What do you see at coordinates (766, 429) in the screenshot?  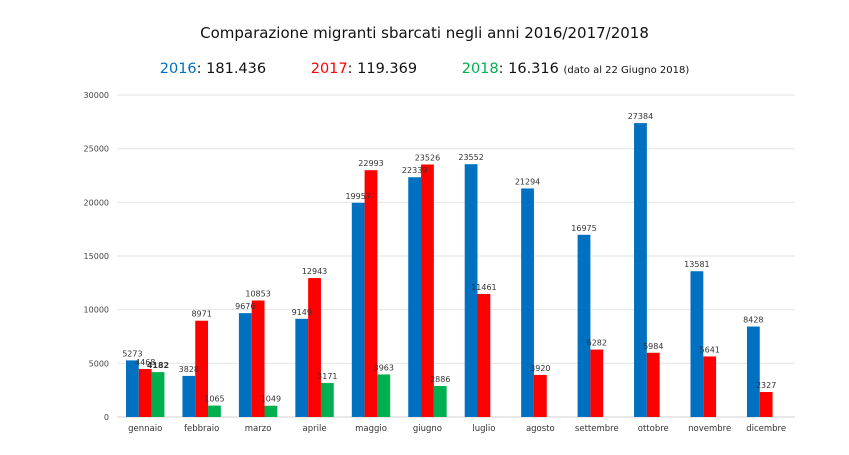 I see `x-tick-label-dicembre: dicembre` at bounding box center [766, 429].